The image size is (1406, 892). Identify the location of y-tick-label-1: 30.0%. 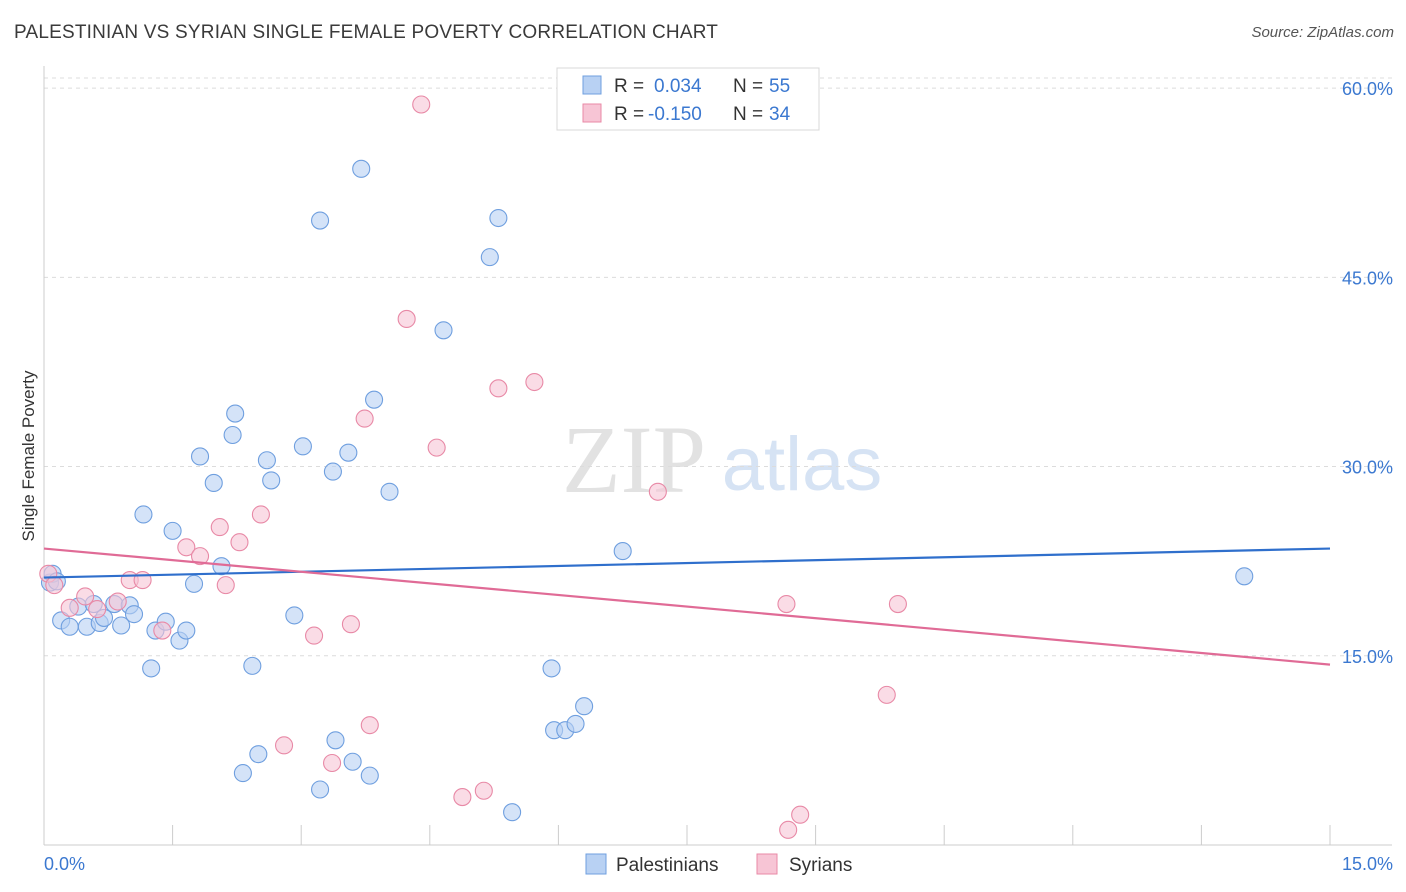
(1367, 468).